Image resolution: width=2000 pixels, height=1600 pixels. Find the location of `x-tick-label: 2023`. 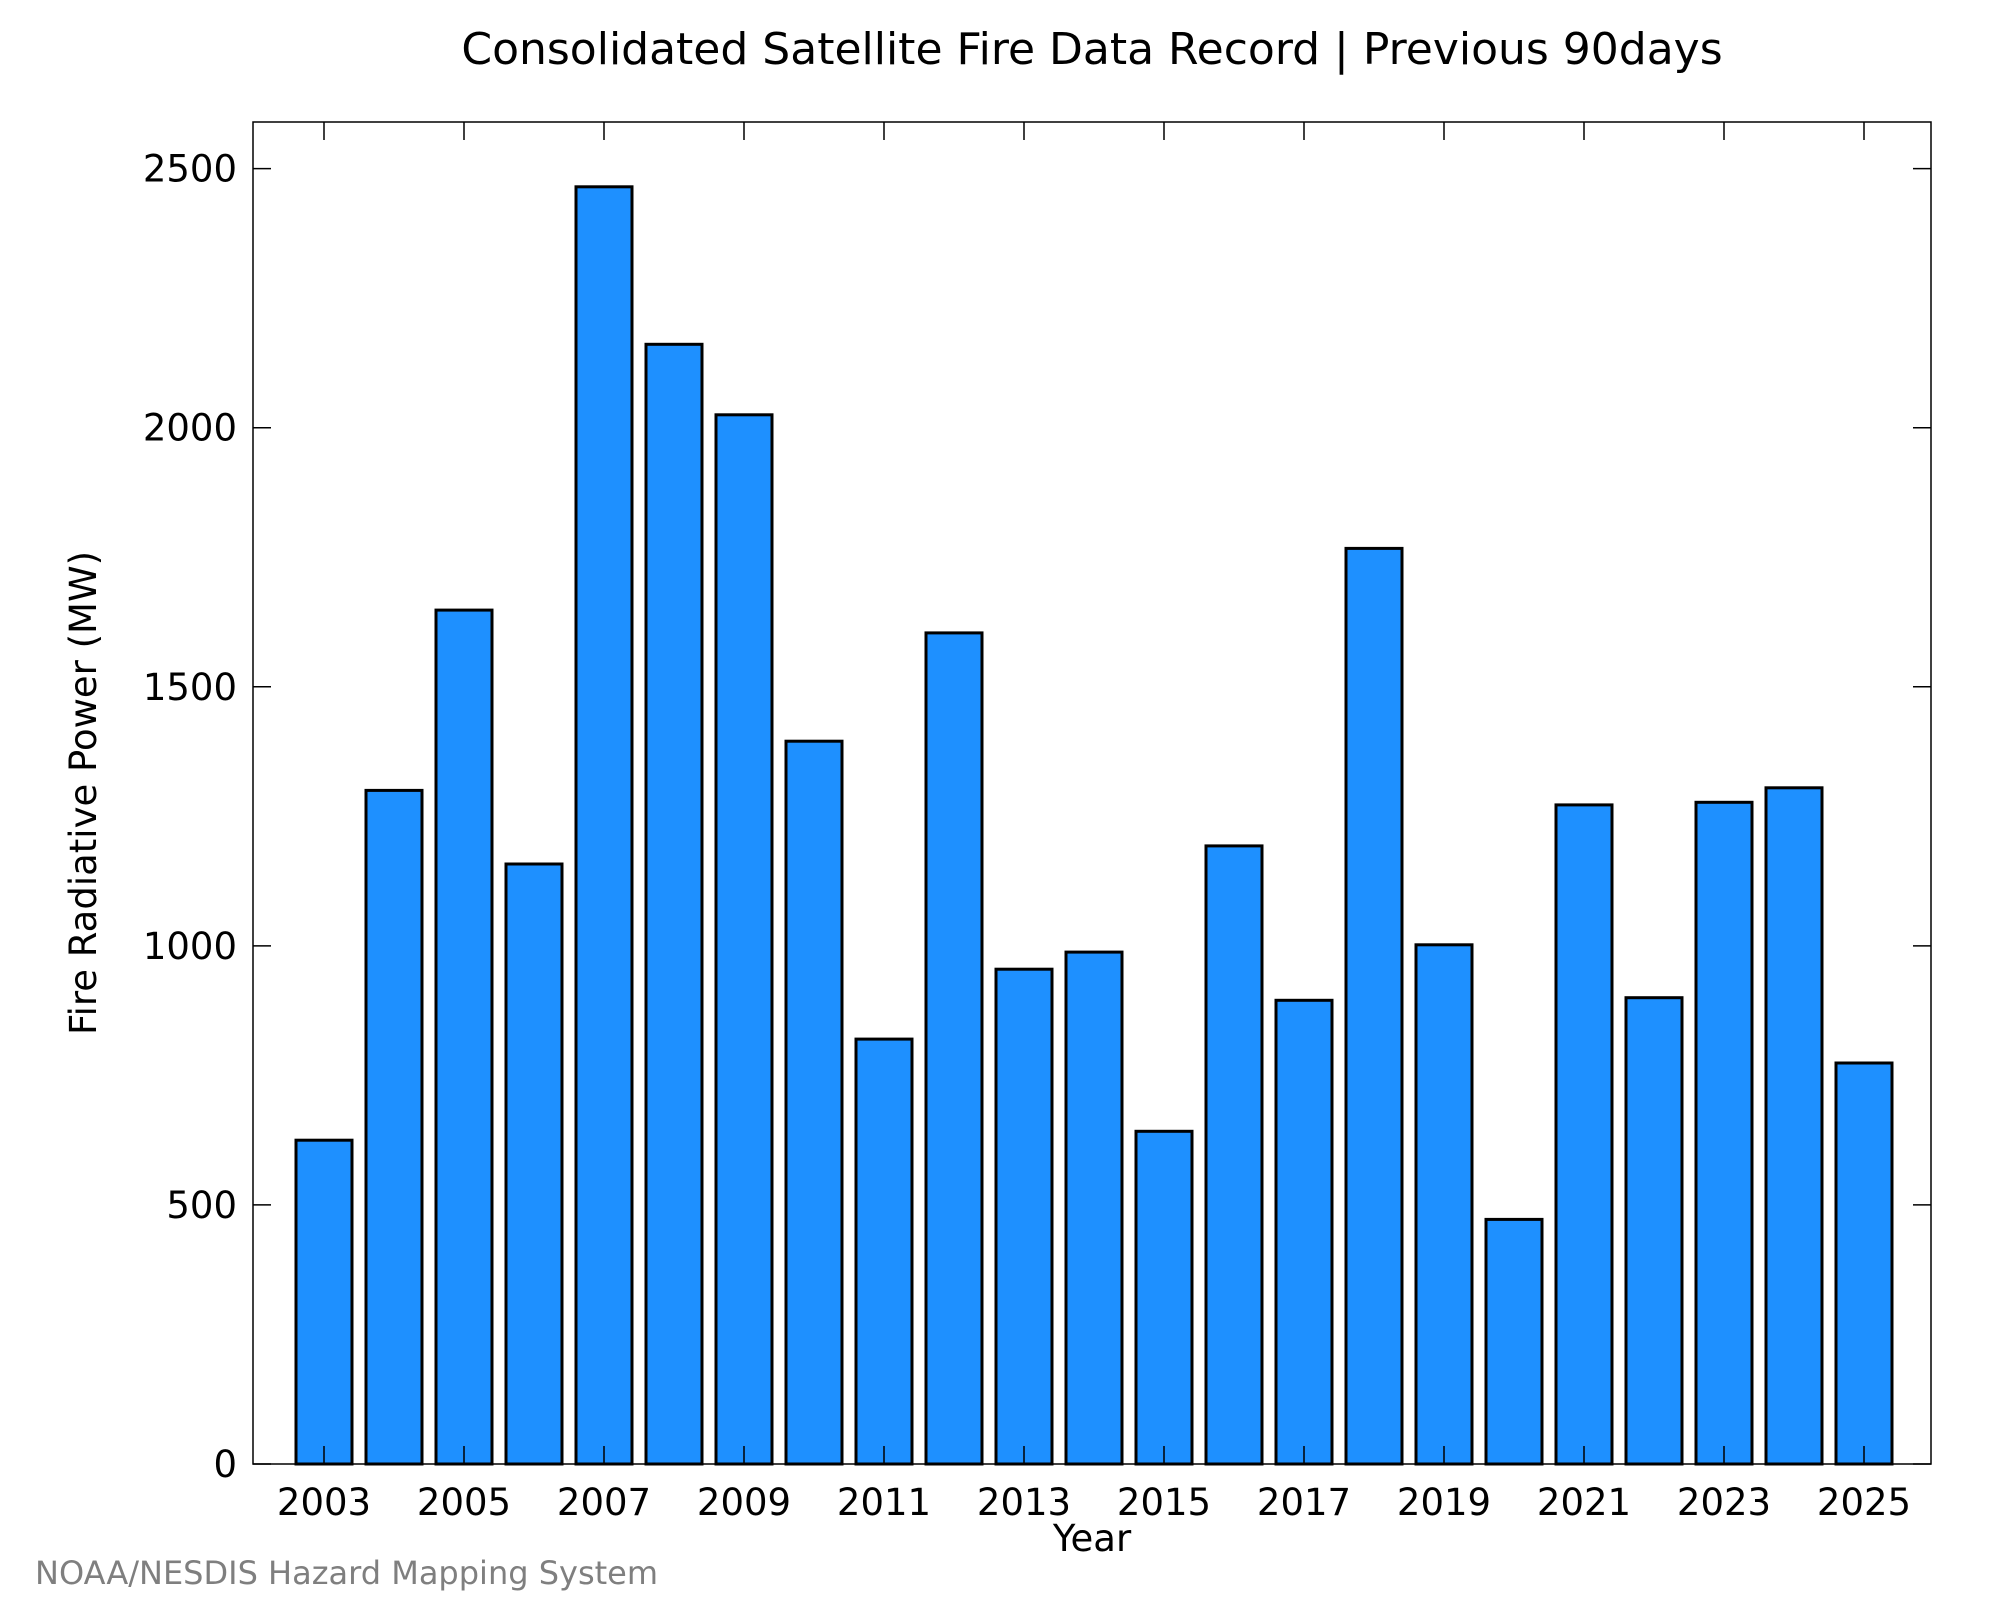

x-tick-label: 2023 is located at coordinates (1724, 1502).